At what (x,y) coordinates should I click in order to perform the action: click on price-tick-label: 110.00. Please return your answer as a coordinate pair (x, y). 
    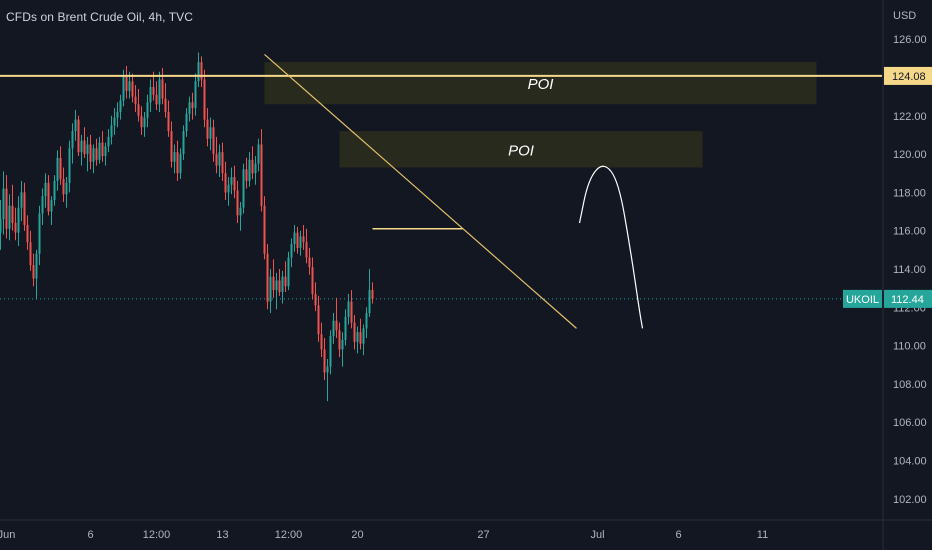
    Looking at the image, I should click on (909, 347).